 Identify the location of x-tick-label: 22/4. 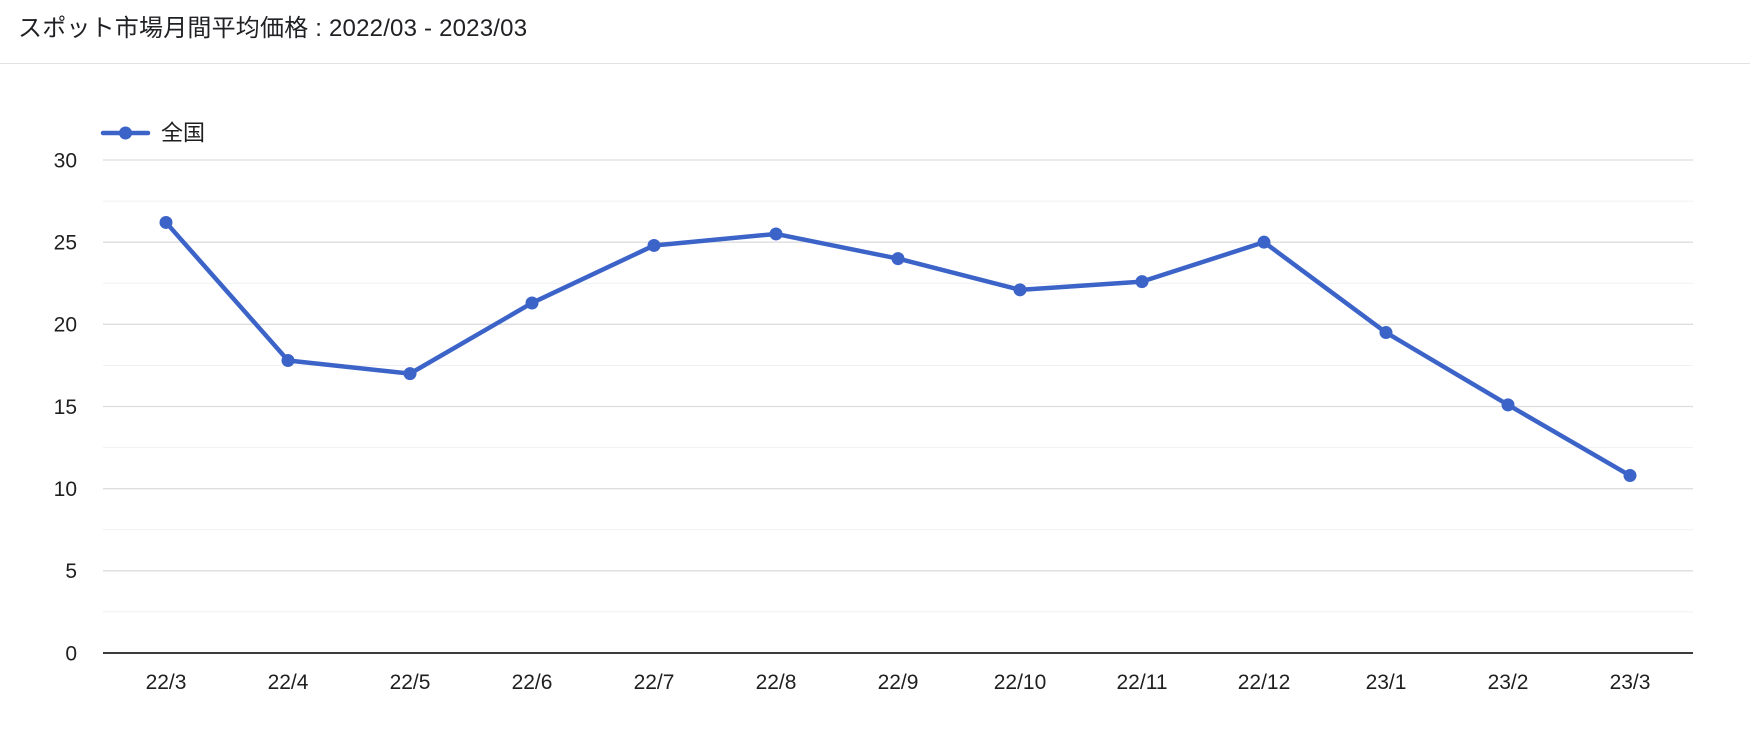
(288, 682).